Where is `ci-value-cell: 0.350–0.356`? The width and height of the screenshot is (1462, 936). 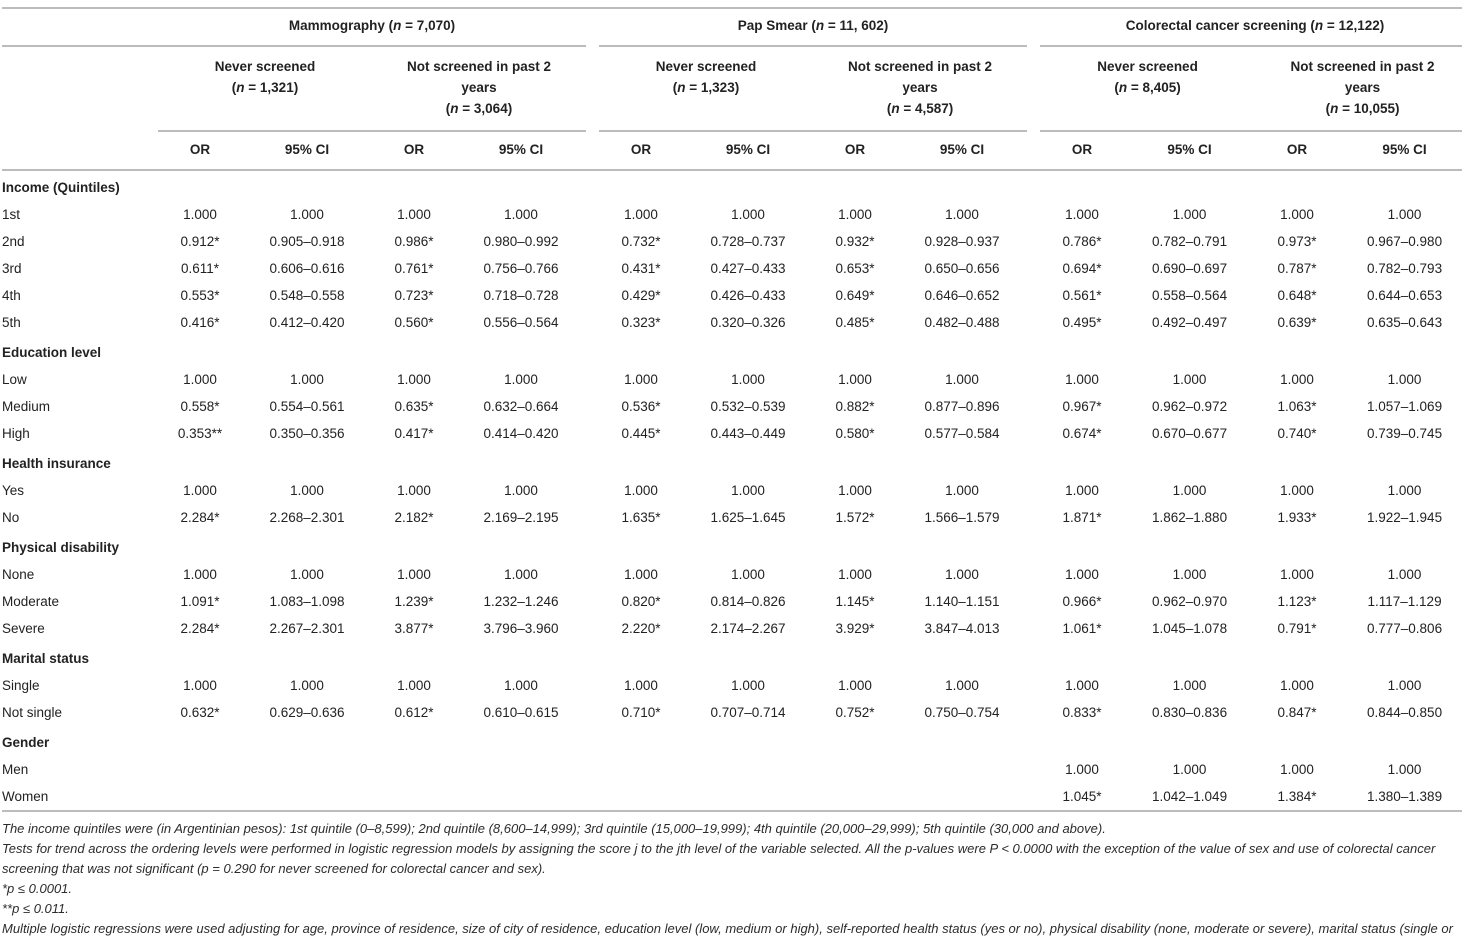
ci-value-cell: 0.350–0.356 is located at coordinates (307, 433).